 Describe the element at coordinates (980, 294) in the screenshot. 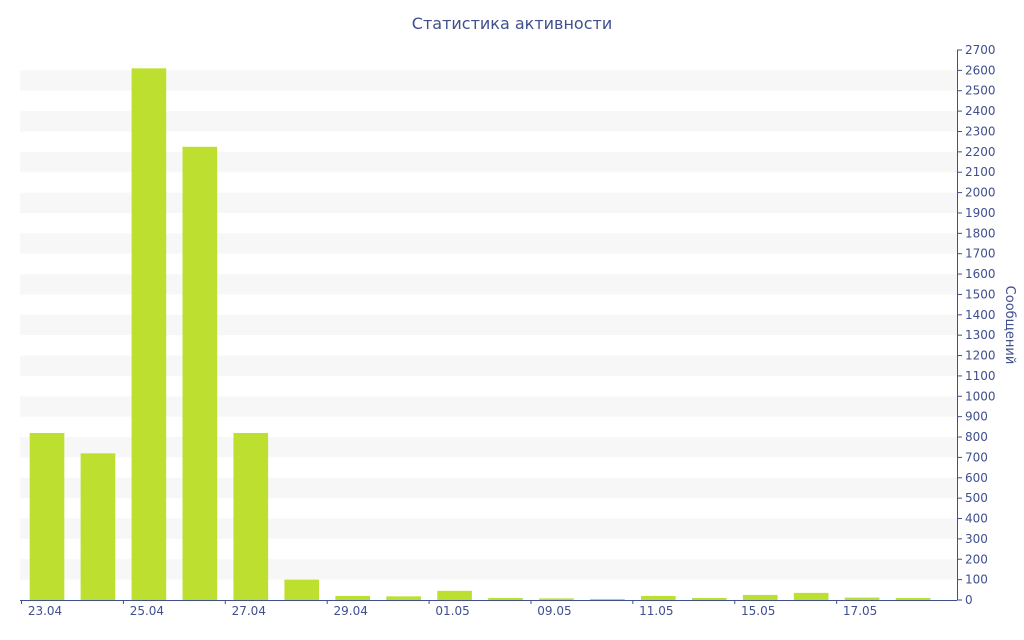

I see `y-tick-label: 1500` at that location.